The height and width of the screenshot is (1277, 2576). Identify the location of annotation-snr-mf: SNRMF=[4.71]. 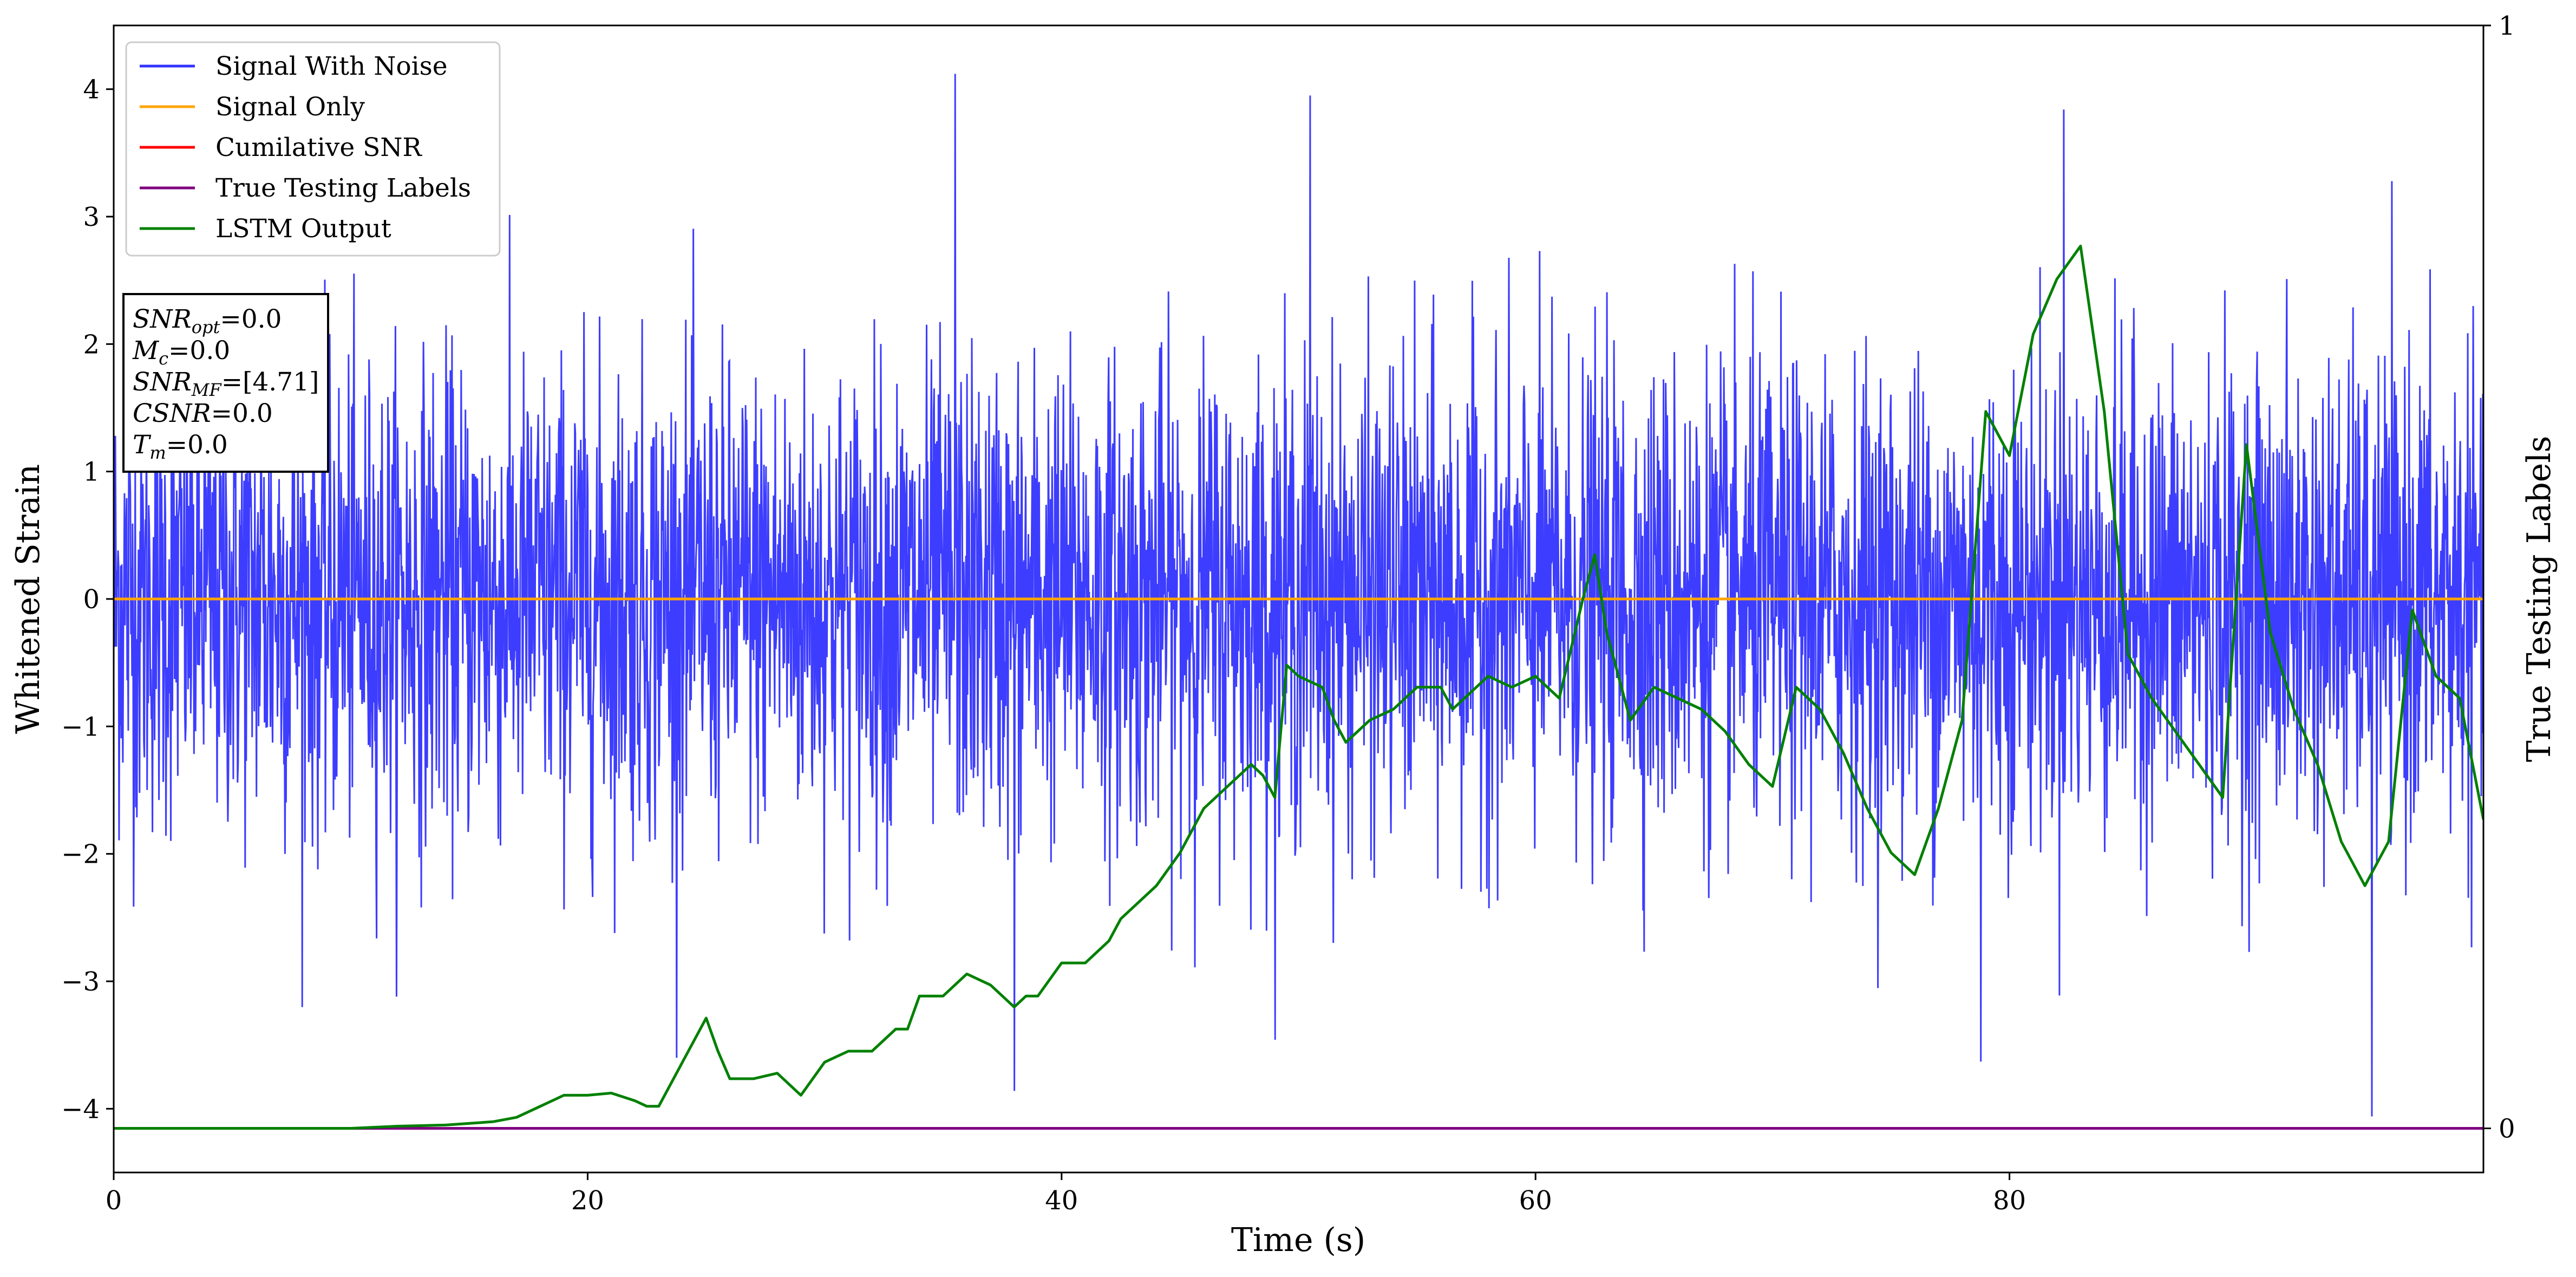
(226, 383).